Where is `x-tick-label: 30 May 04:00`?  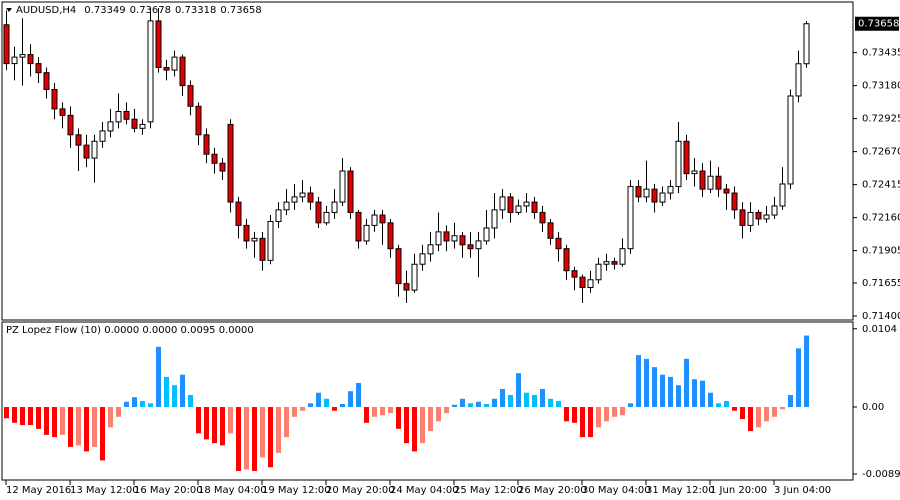
x-tick-label: 30 May 04:00 is located at coordinates (616, 490).